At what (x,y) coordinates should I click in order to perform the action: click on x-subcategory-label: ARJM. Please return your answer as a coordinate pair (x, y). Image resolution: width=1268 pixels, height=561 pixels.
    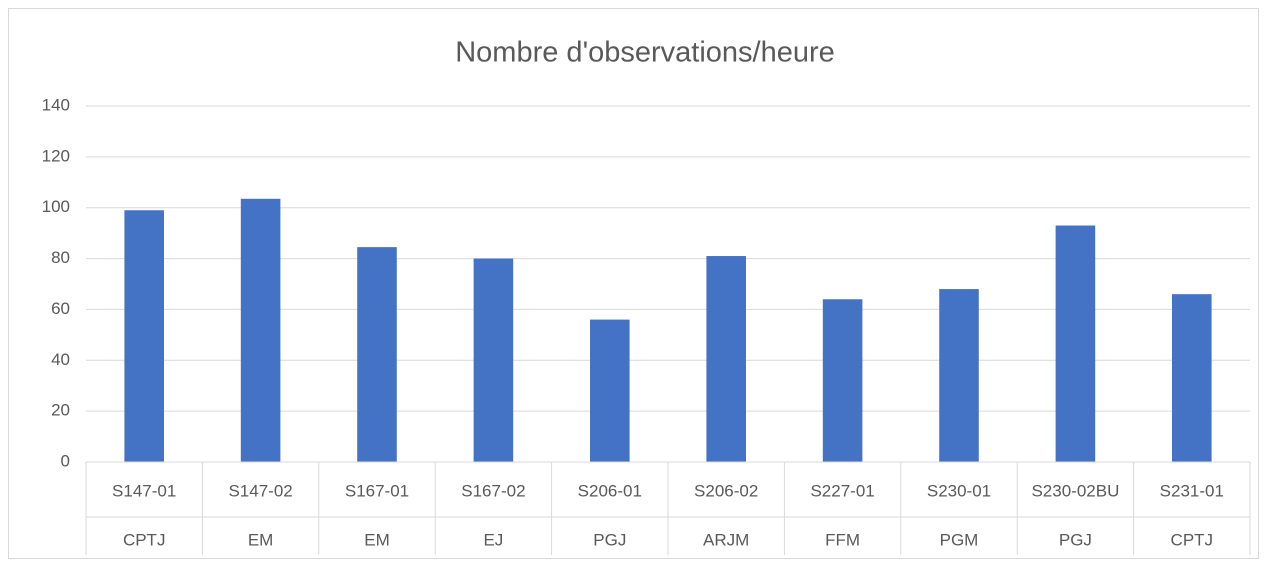
    Looking at the image, I should click on (726, 539).